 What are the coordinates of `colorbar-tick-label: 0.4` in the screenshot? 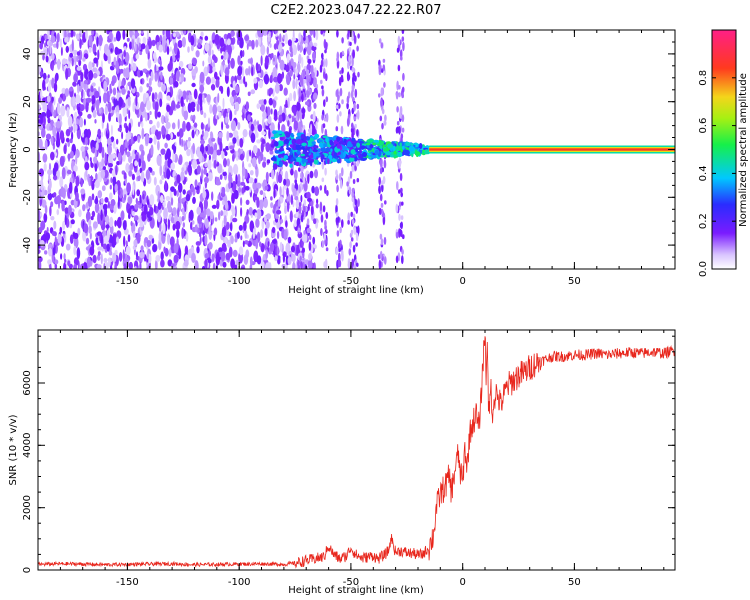 It's located at (703, 173).